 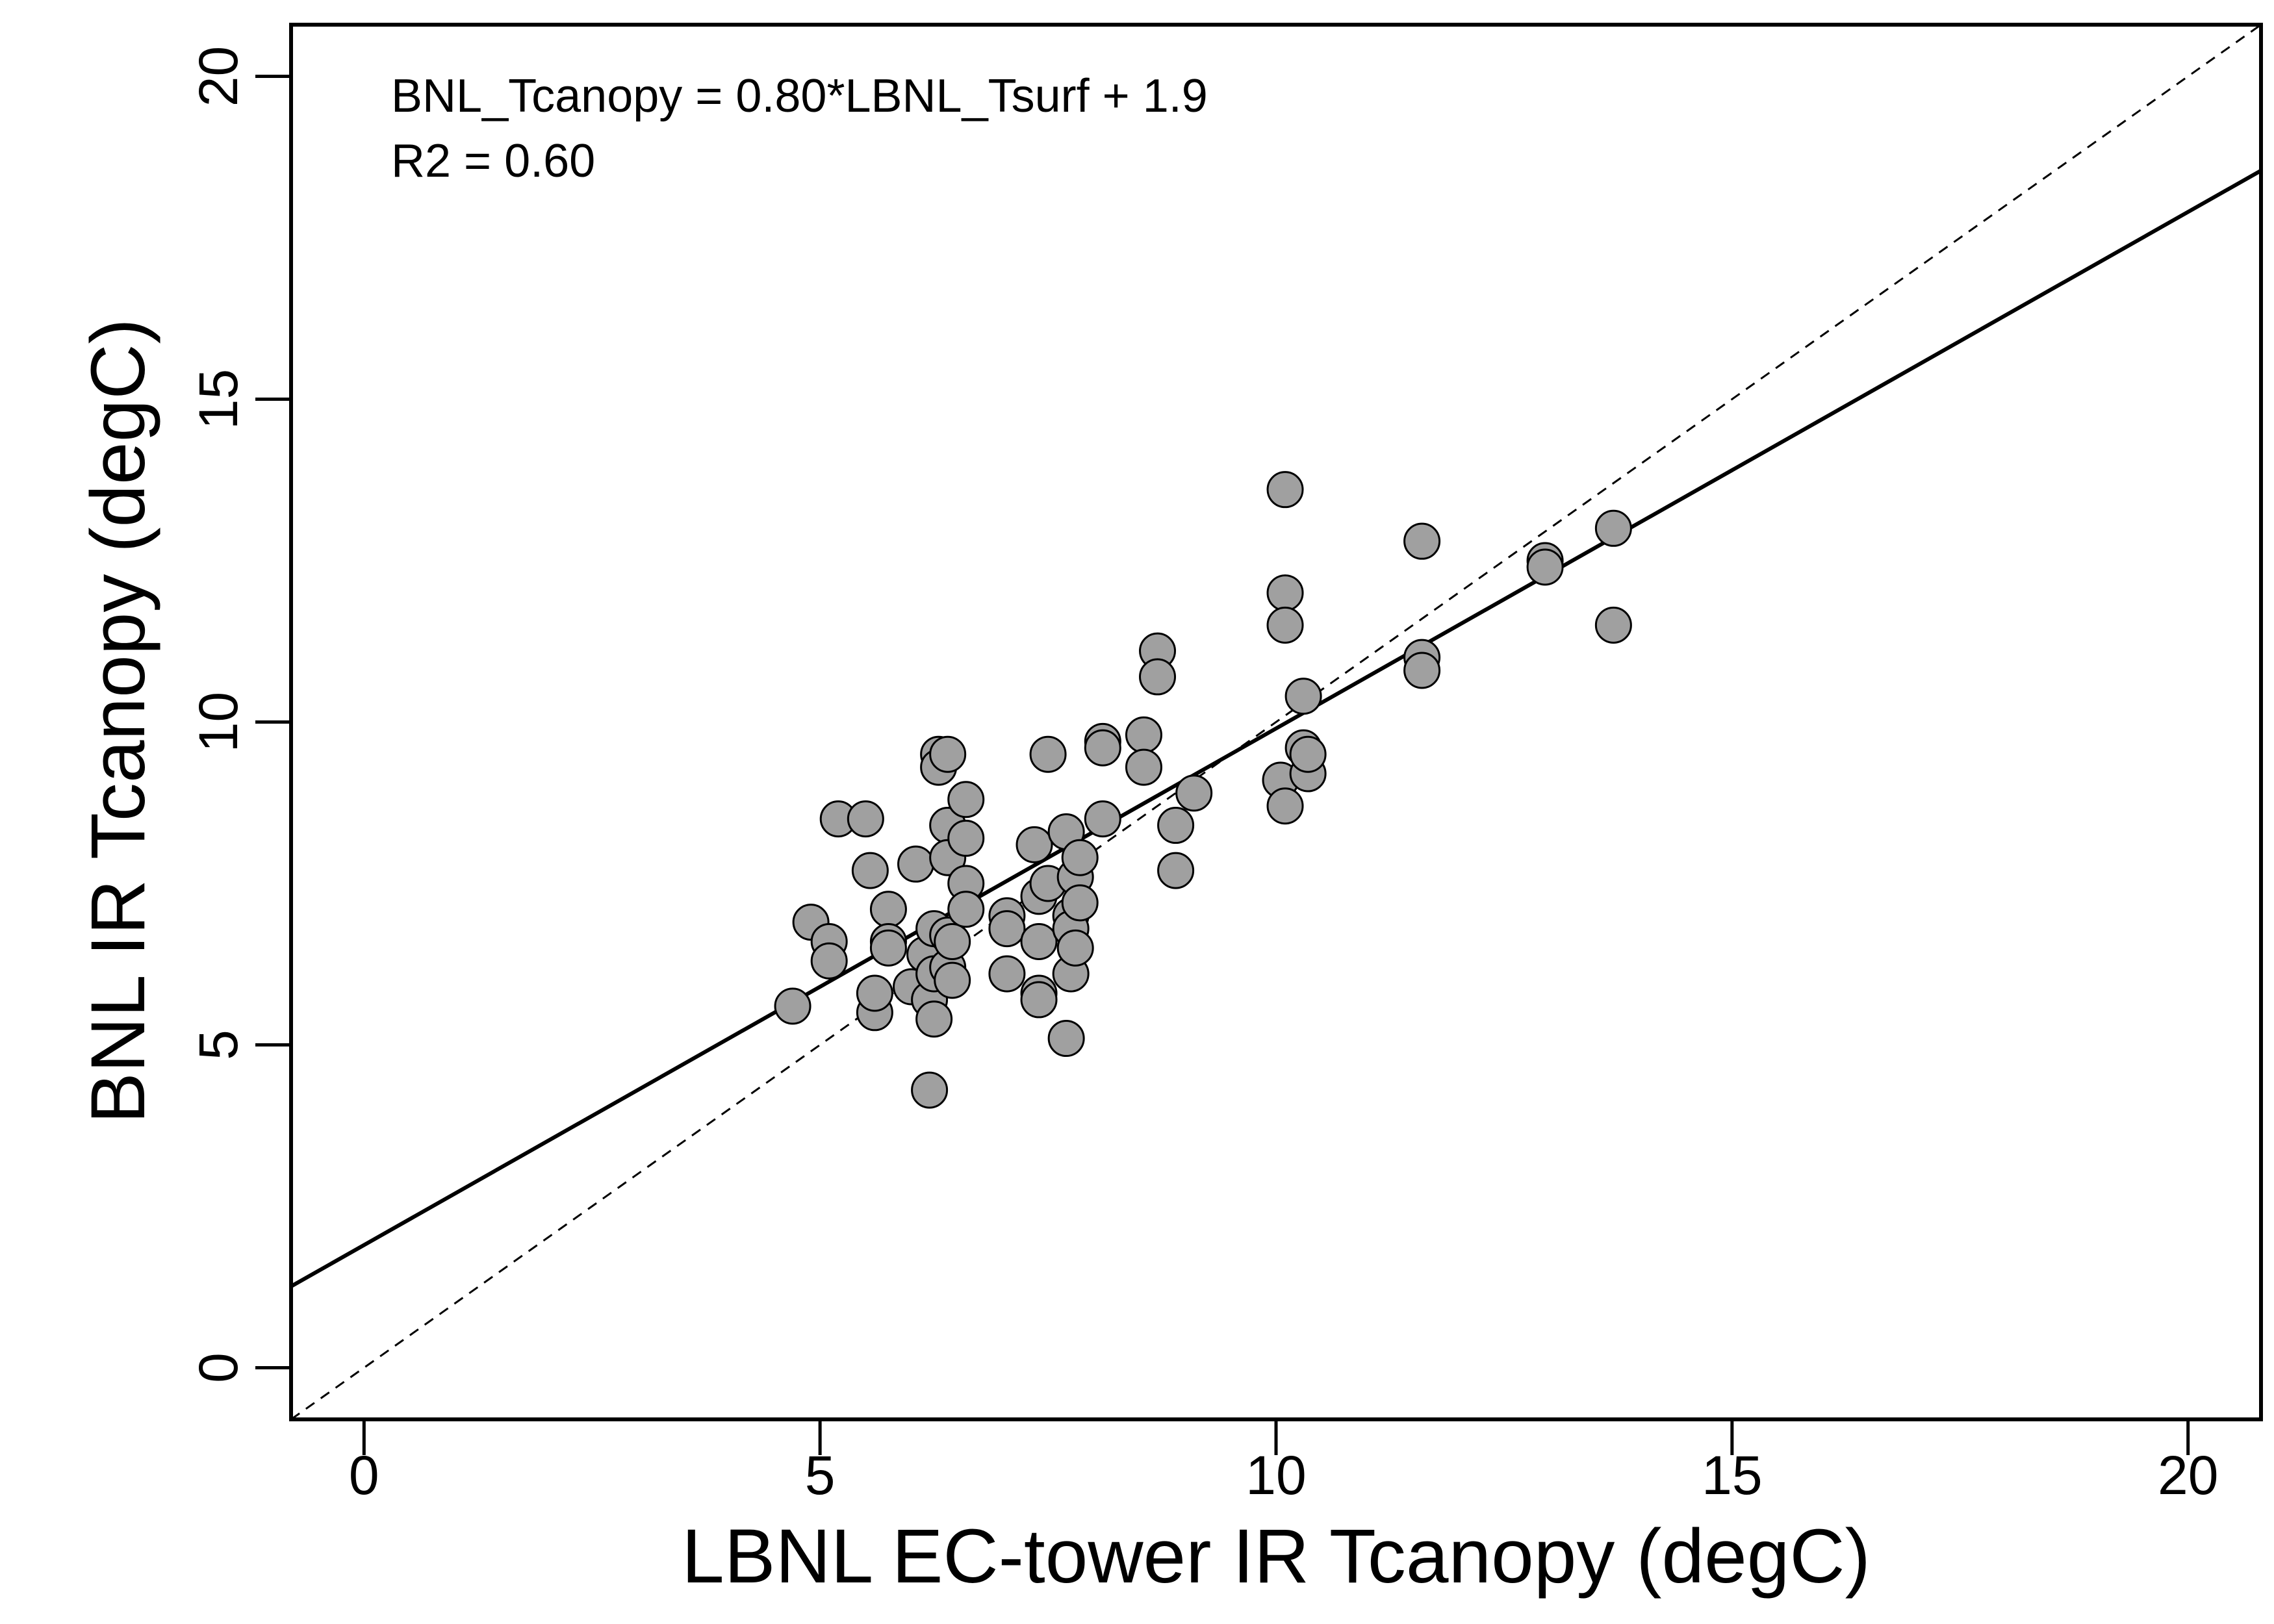 I want to click on data-points, so click(x=1203, y=790).